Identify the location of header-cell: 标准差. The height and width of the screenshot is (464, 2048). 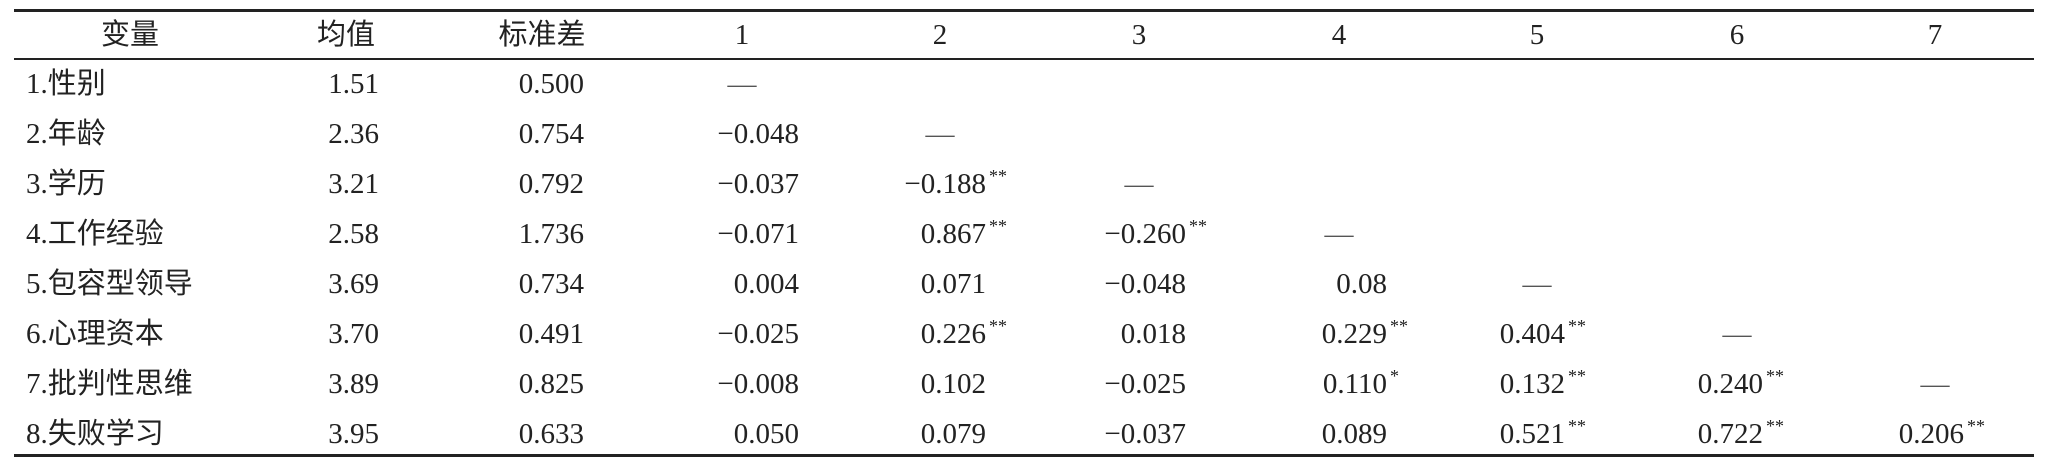
(542, 35).